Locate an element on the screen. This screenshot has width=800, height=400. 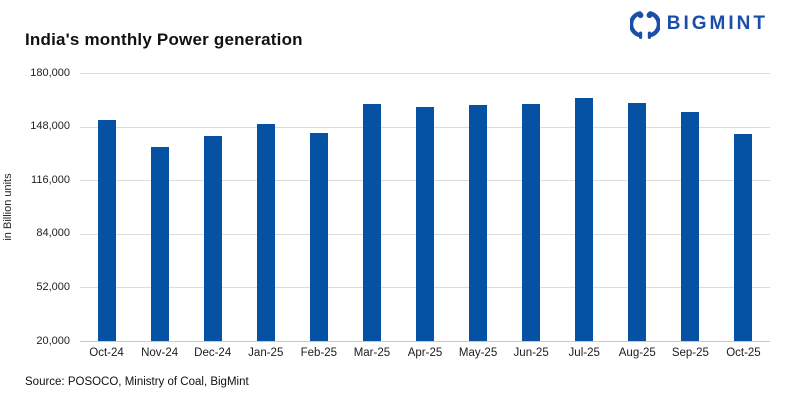
y-tick-label: 20,000 is located at coordinates (53, 340).